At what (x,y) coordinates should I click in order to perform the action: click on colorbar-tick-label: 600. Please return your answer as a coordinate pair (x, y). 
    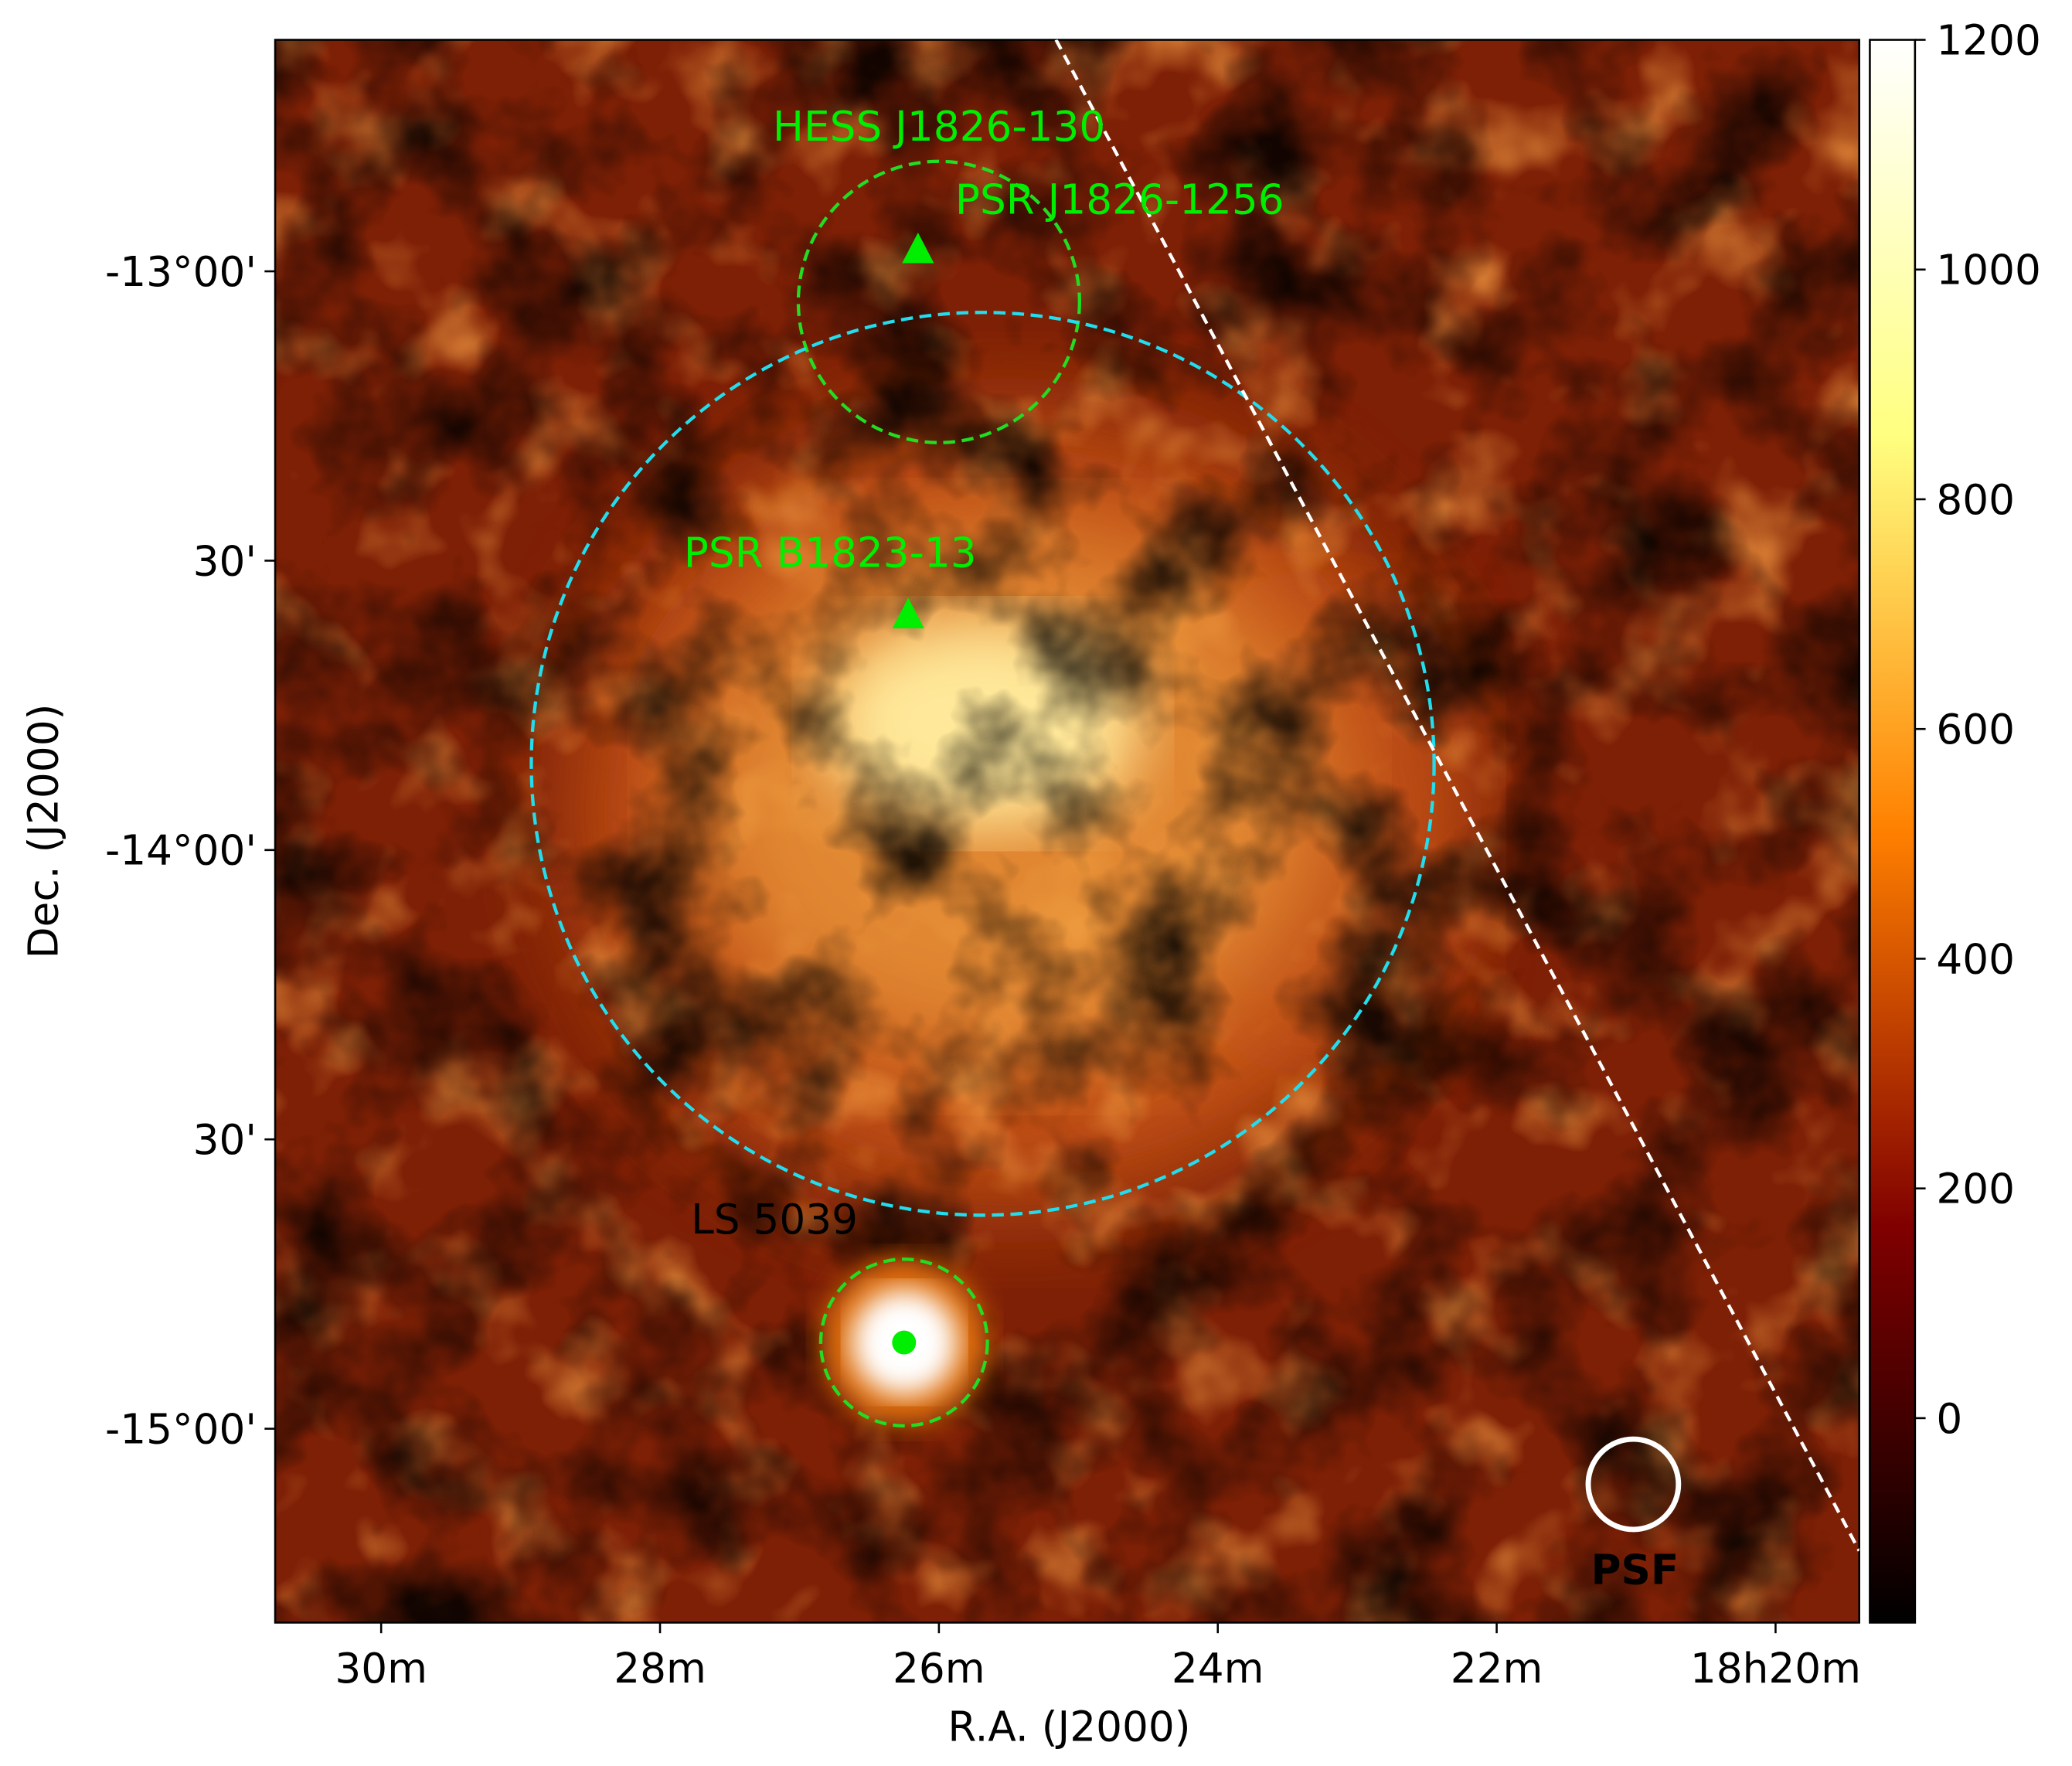
    Looking at the image, I should click on (1975, 730).